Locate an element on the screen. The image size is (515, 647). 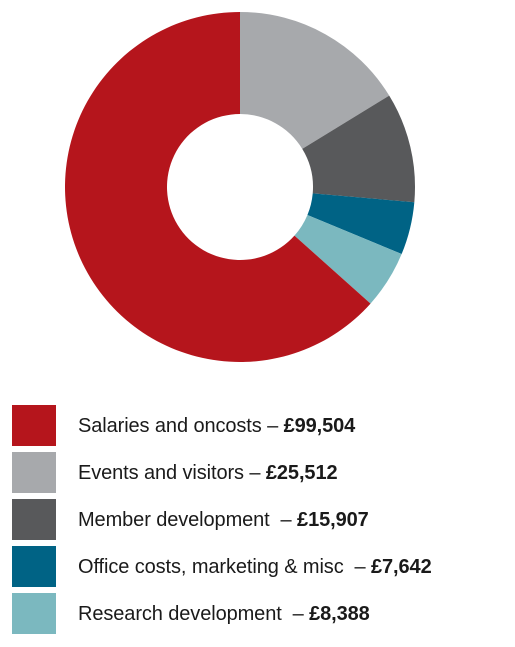
legend-item-salaries: Salaries and oncosts – £99,504 is located at coordinates (262, 428).